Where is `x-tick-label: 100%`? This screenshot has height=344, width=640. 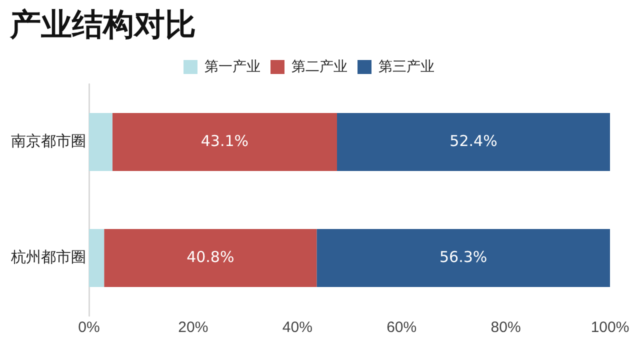
x-tick-label: 100% is located at coordinates (610, 327).